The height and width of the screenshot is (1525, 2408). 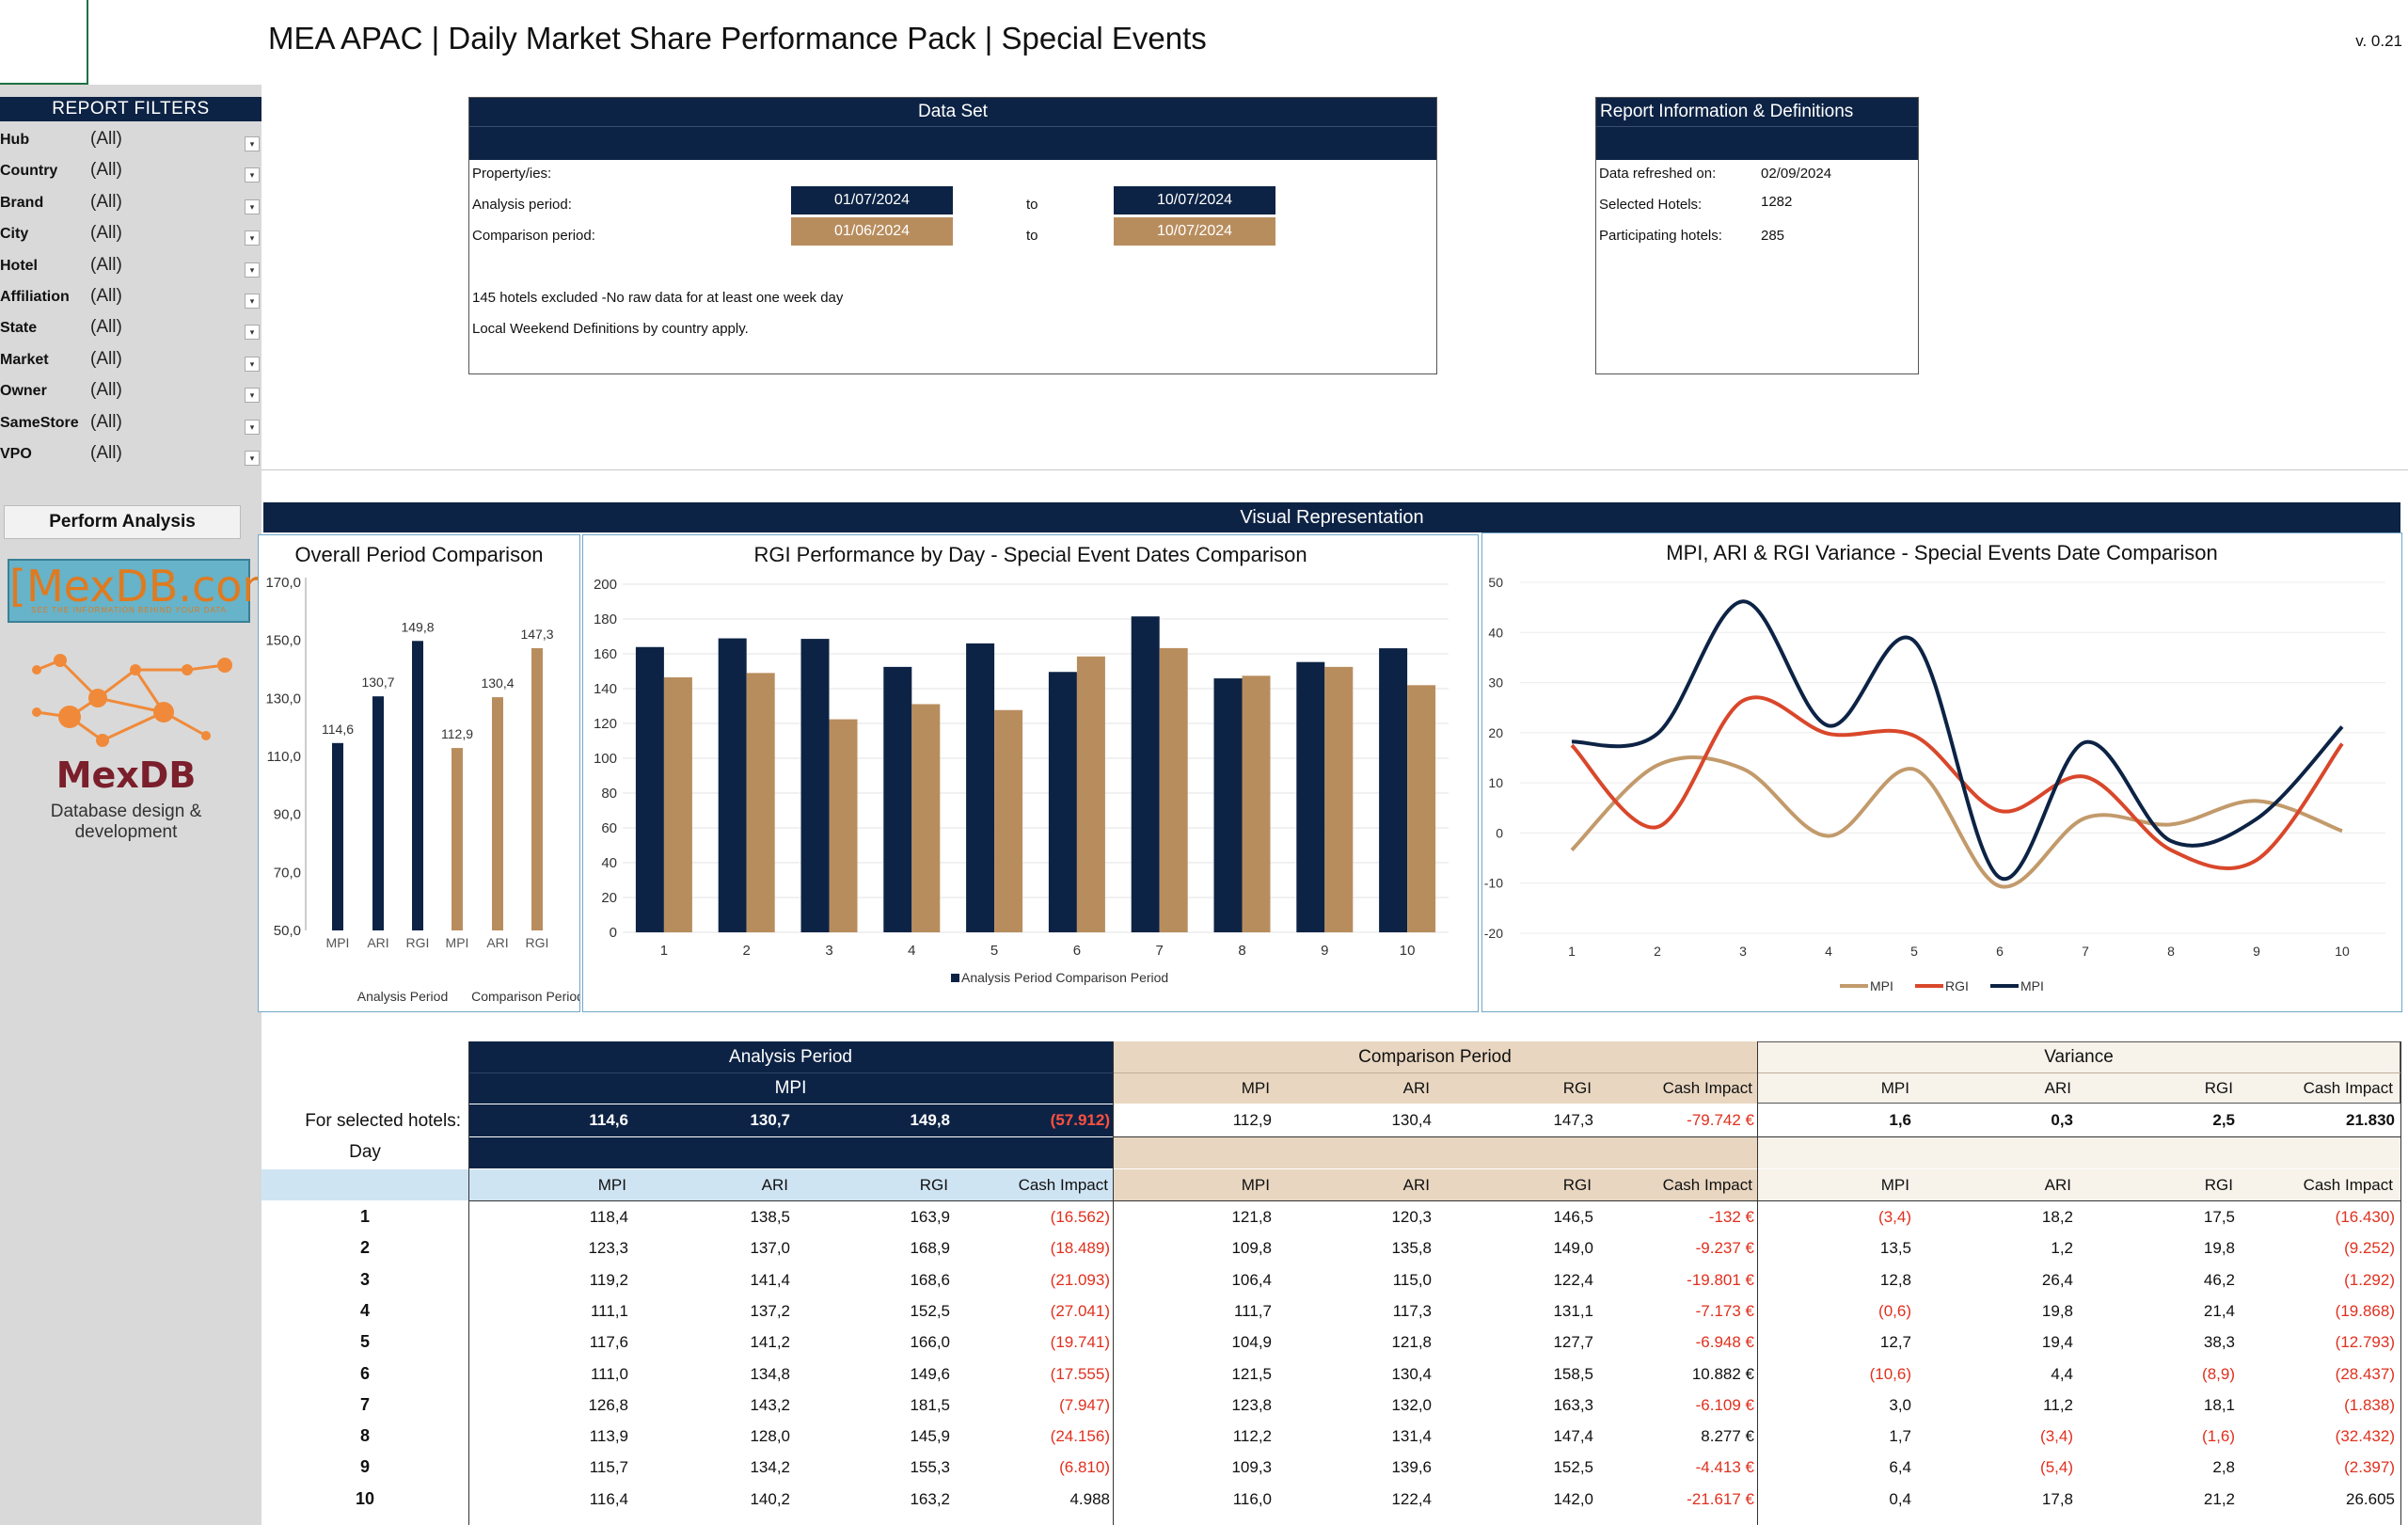 I want to click on filter-name: Affiliation, so click(x=35, y=297).